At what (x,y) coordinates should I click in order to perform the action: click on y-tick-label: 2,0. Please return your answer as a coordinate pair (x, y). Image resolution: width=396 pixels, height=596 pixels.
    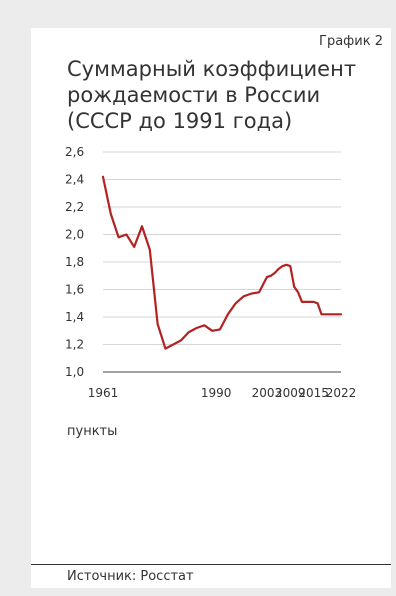
    Looking at the image, I should click on (74, 235).